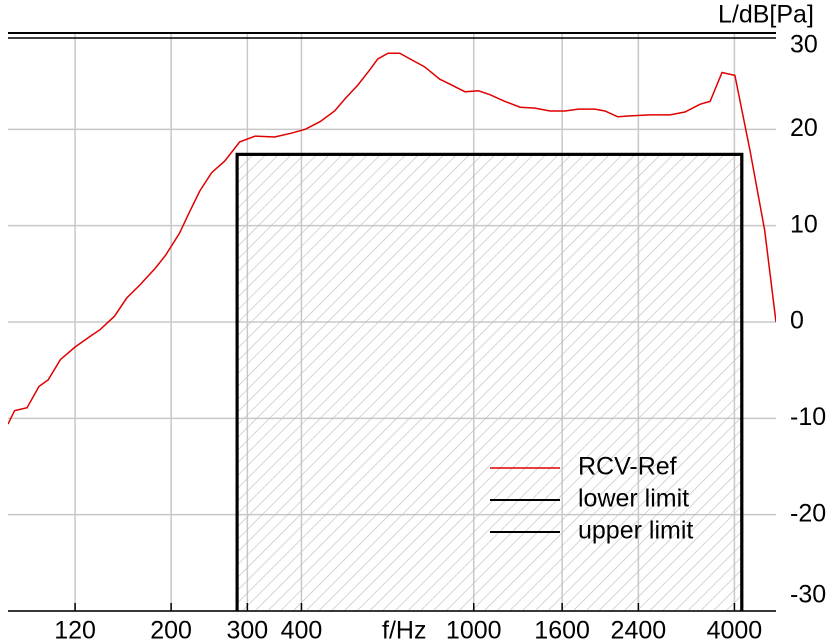  Describe the element at coordinates (804, 128) in the screenshot. I see `y-tick-label: 20` at that location.